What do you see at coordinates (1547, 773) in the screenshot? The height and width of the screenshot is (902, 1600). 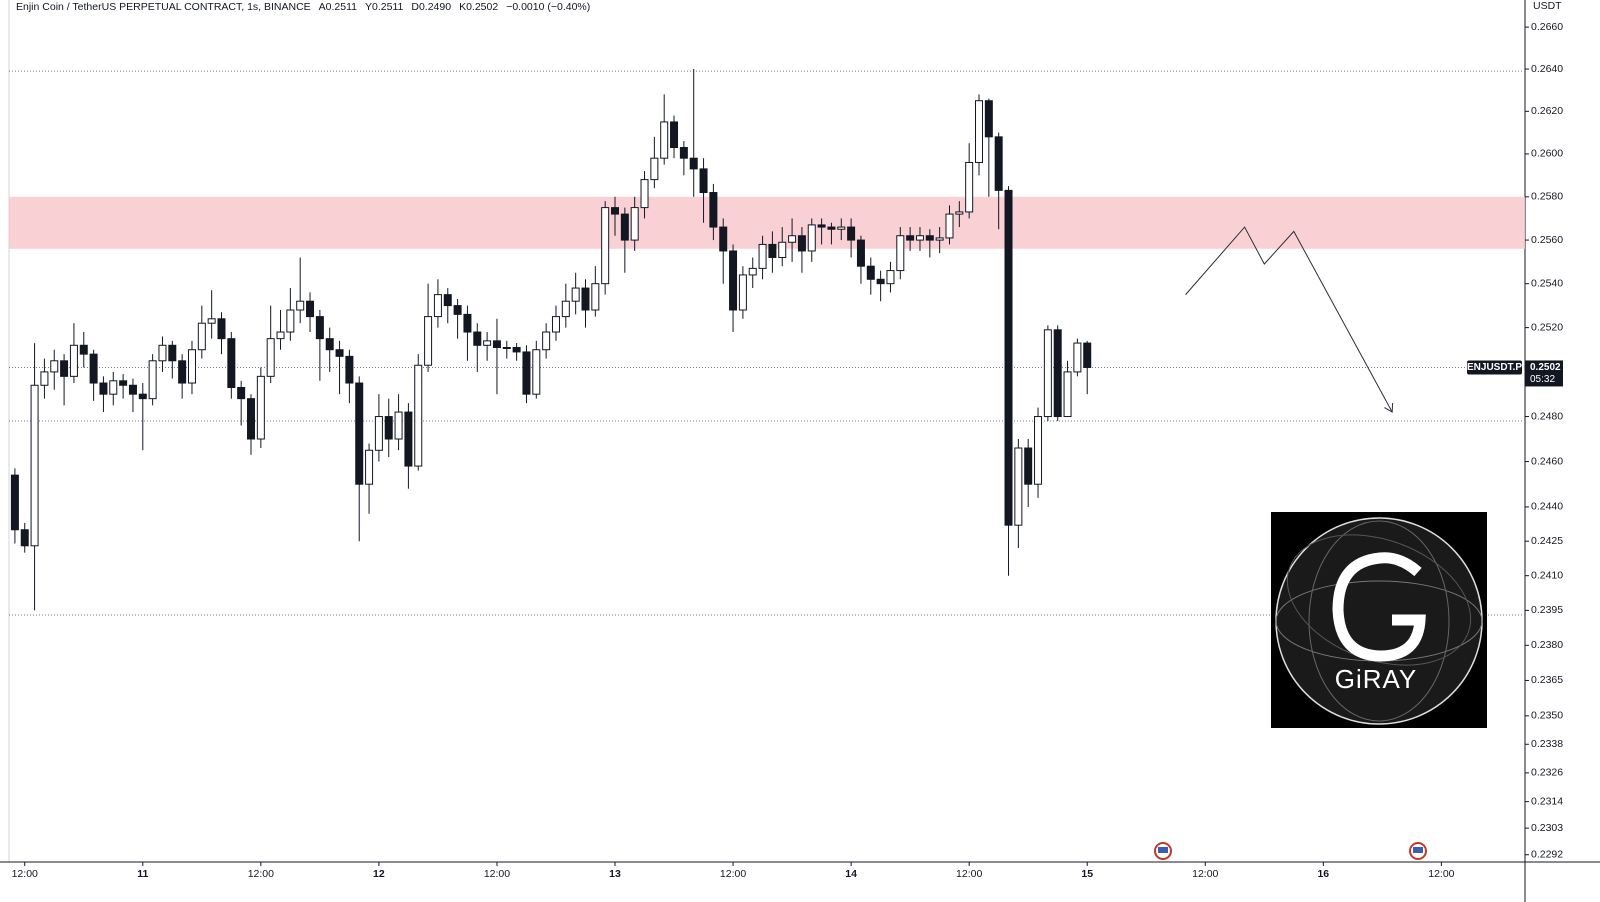 I see `y-tick-label: 0.2326` at bounding box center [1547, 773].